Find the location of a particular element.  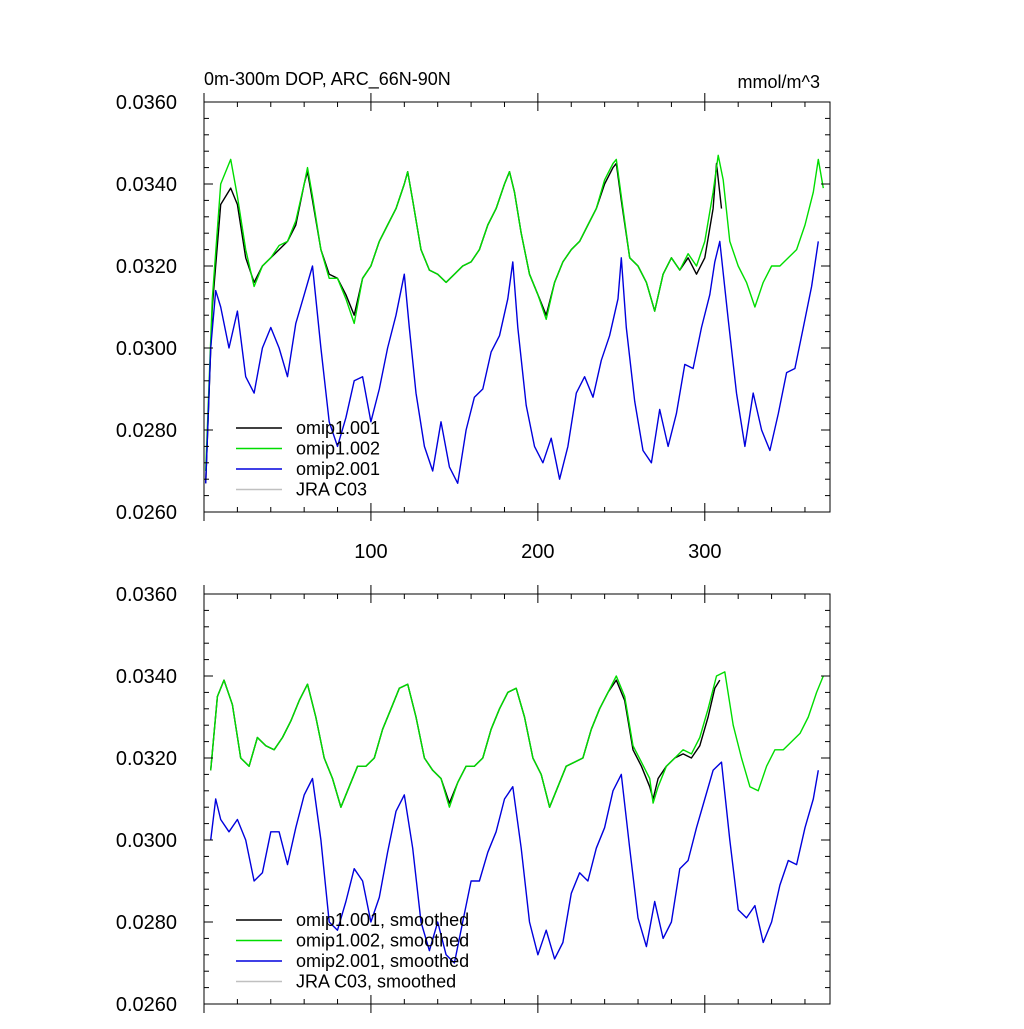

legend-label: JRA C03, smoothed is located at coordinates (376, 982).